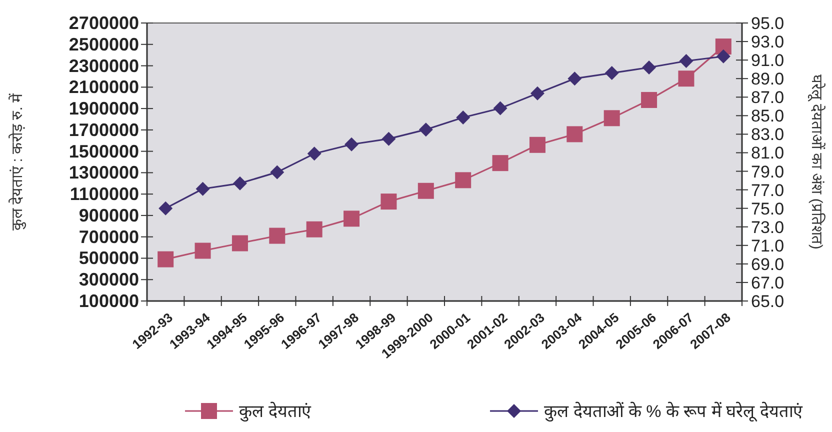  What do you see at coordinates (103, 151) in the screenshot?
I see `y-tick-label: 1500000` at bounding box center [103, 151].